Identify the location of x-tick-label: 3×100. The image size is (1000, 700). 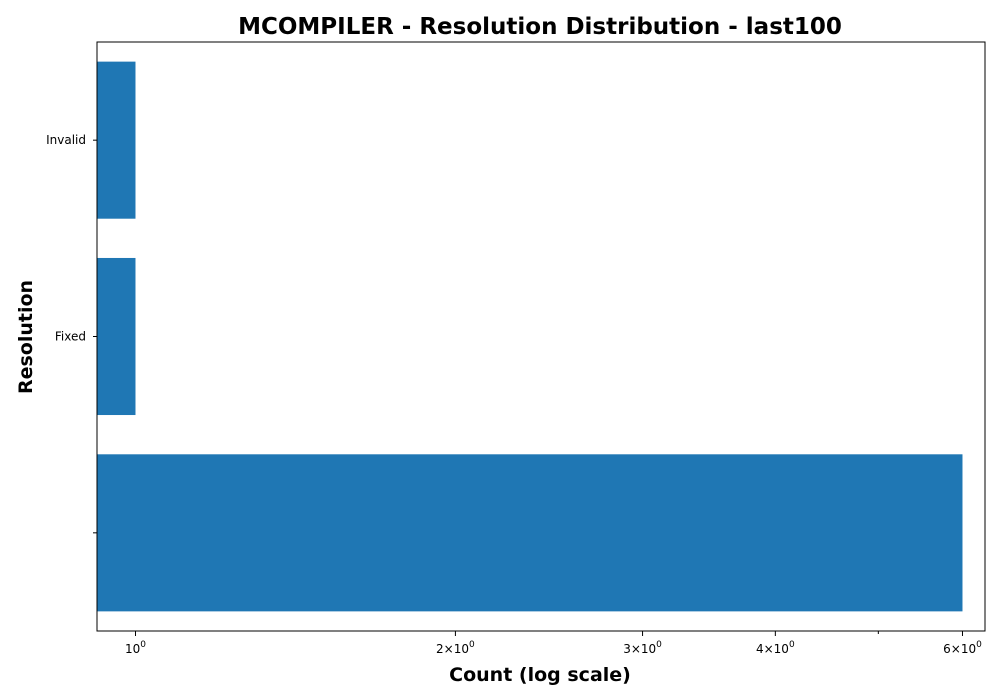
(642, 648).